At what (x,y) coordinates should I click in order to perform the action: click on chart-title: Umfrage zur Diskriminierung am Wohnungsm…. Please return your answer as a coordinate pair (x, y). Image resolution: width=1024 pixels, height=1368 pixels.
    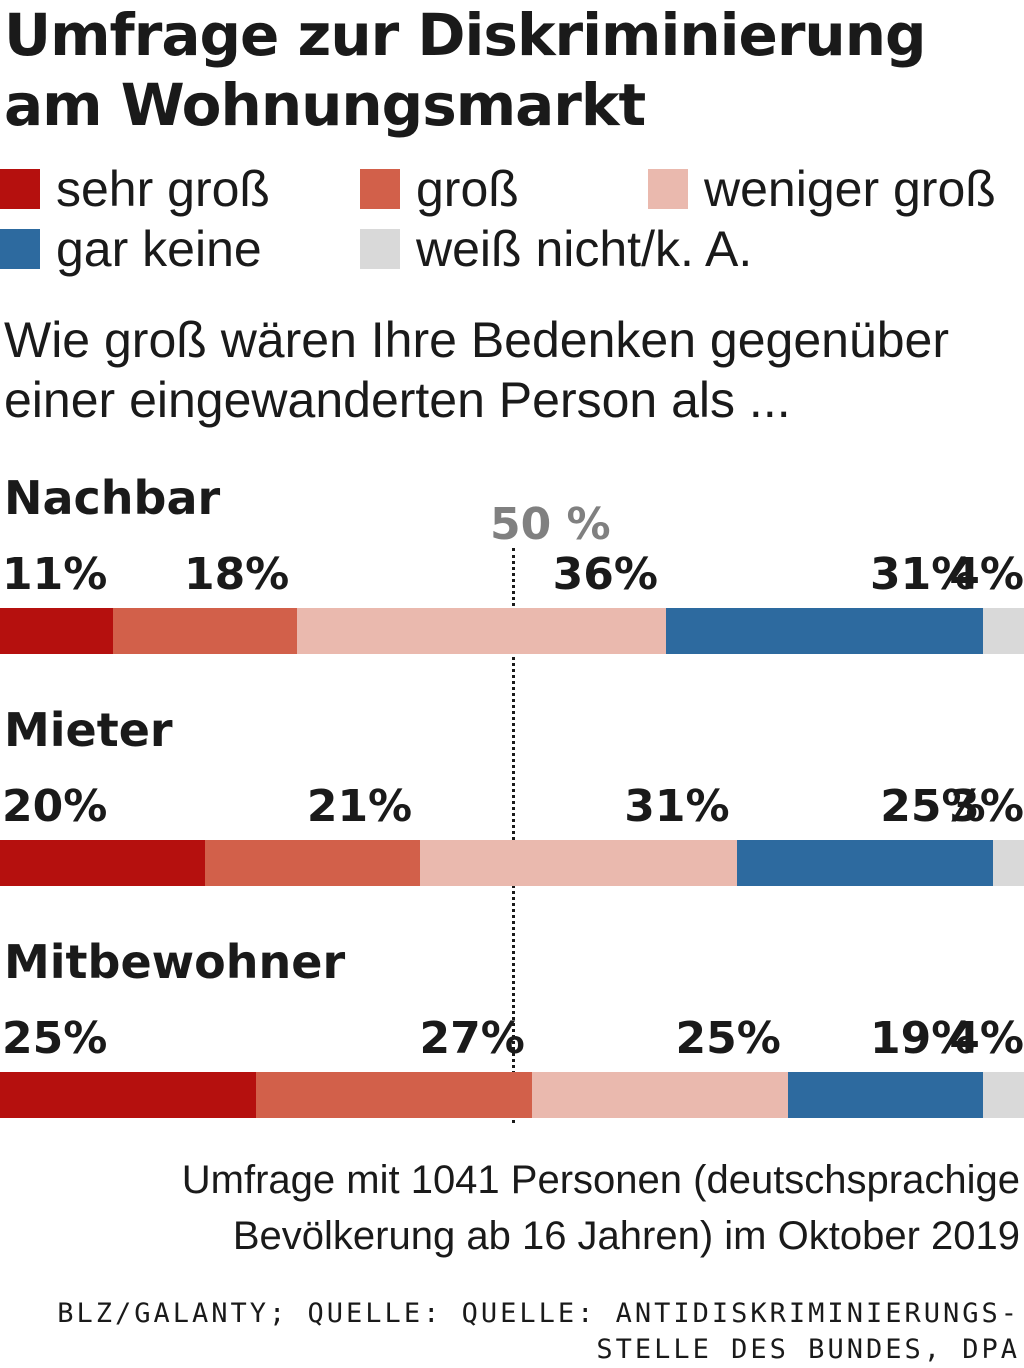
    Looking at the image, I should click on (465, 70).